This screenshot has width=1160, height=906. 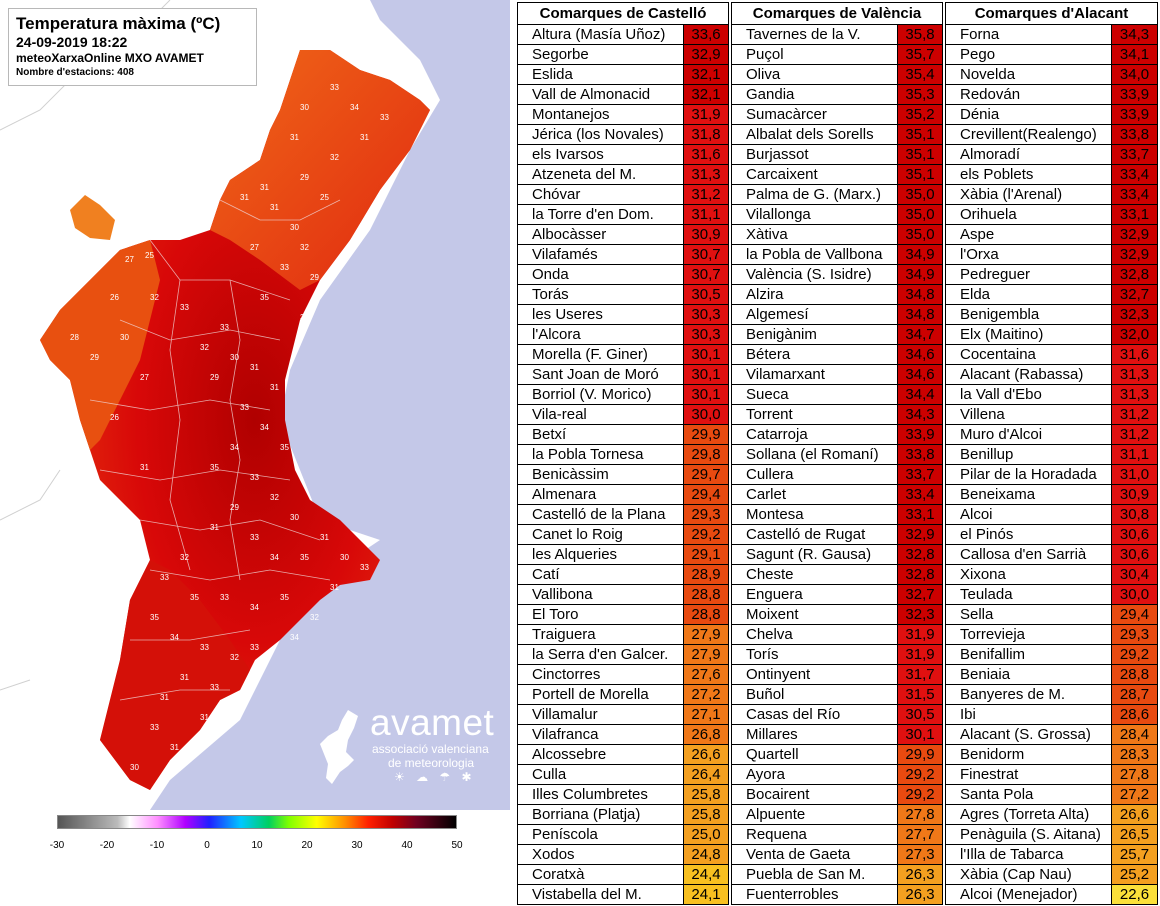 What do you see at coordinates (814, 454) in the screenshot?
I see `station-name: Sollana (el Romaní)` at bounding box center [814, 454].